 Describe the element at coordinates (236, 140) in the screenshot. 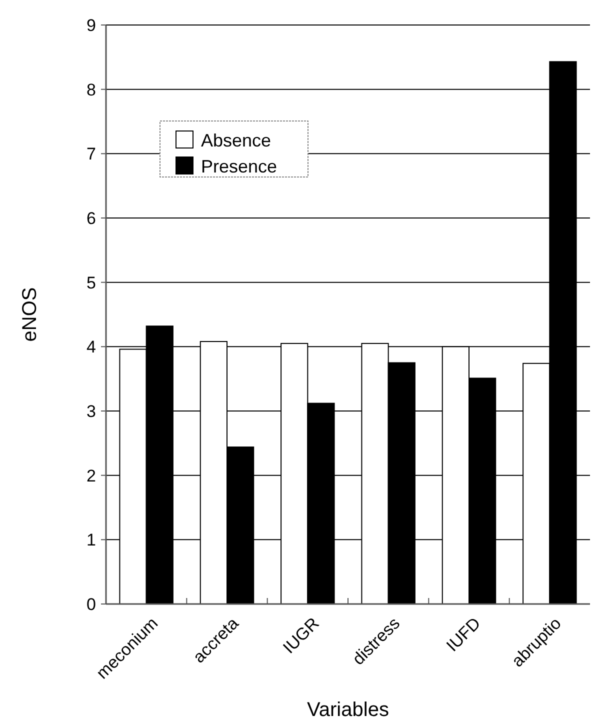

I see `legend-label: Absence` at that location.